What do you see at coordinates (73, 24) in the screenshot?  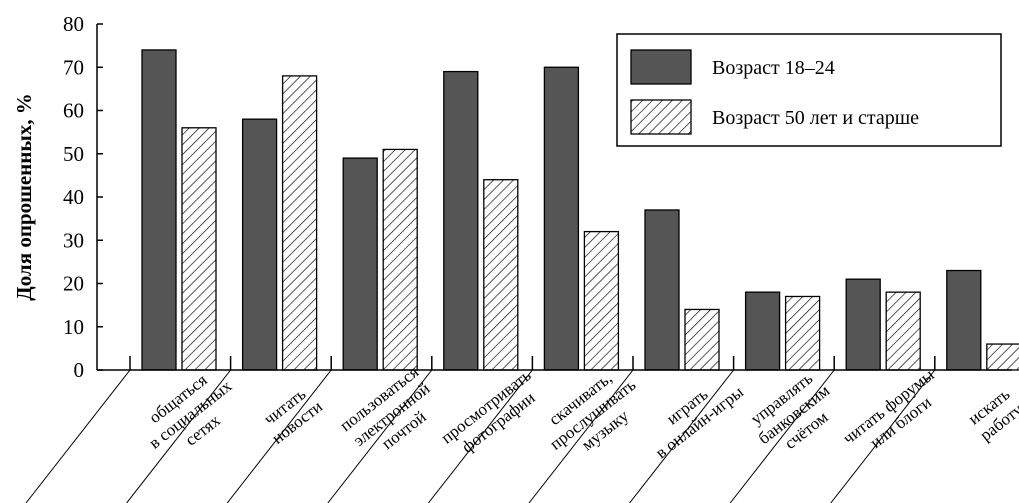 I see `y-tick-label: 80` at bounding box center [73, 24].